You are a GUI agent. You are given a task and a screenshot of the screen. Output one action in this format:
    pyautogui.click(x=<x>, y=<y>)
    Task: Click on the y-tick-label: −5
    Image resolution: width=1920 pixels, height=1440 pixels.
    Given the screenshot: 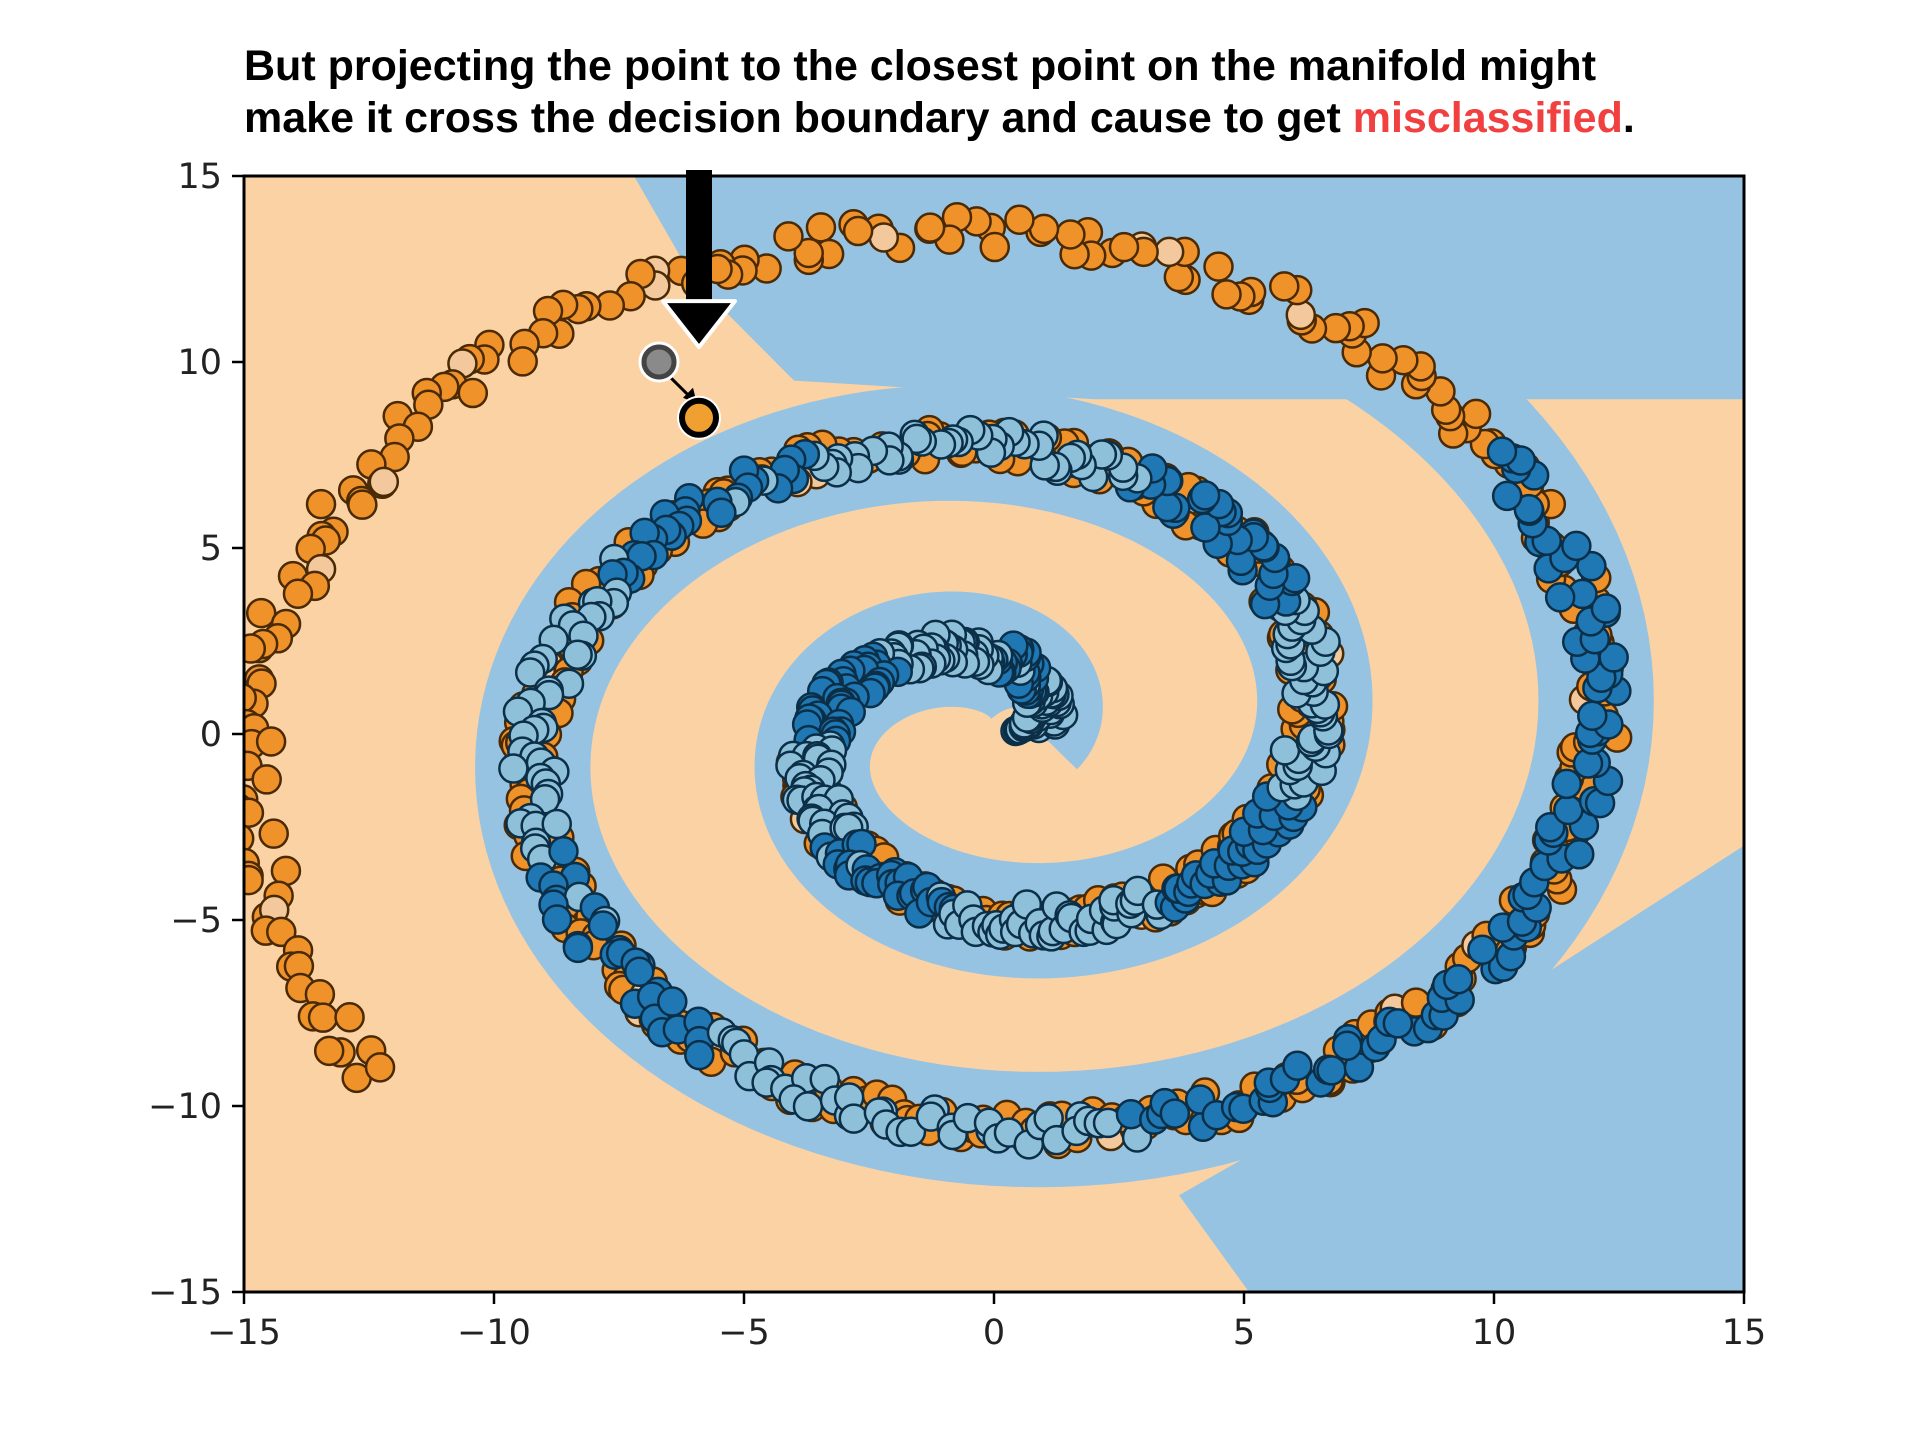 What is the action you would take?
    pyautogui.click(x=196, y=921)
    